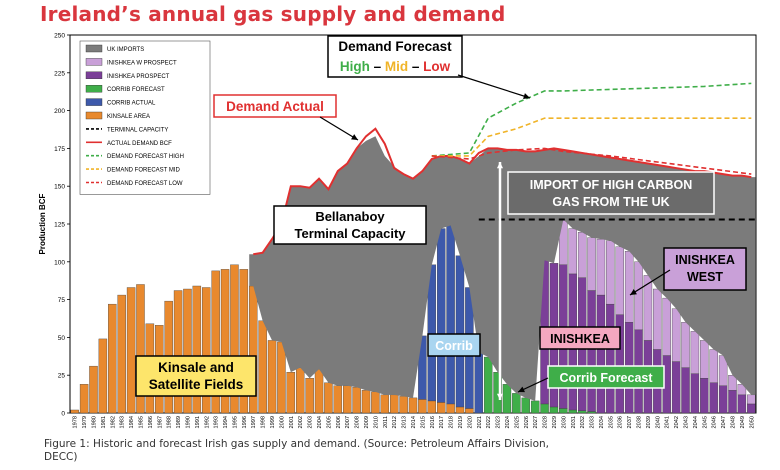 This screenshot has height=470, width=780. I want to click on bar-kinsale-area-2017, so click(441, 408).